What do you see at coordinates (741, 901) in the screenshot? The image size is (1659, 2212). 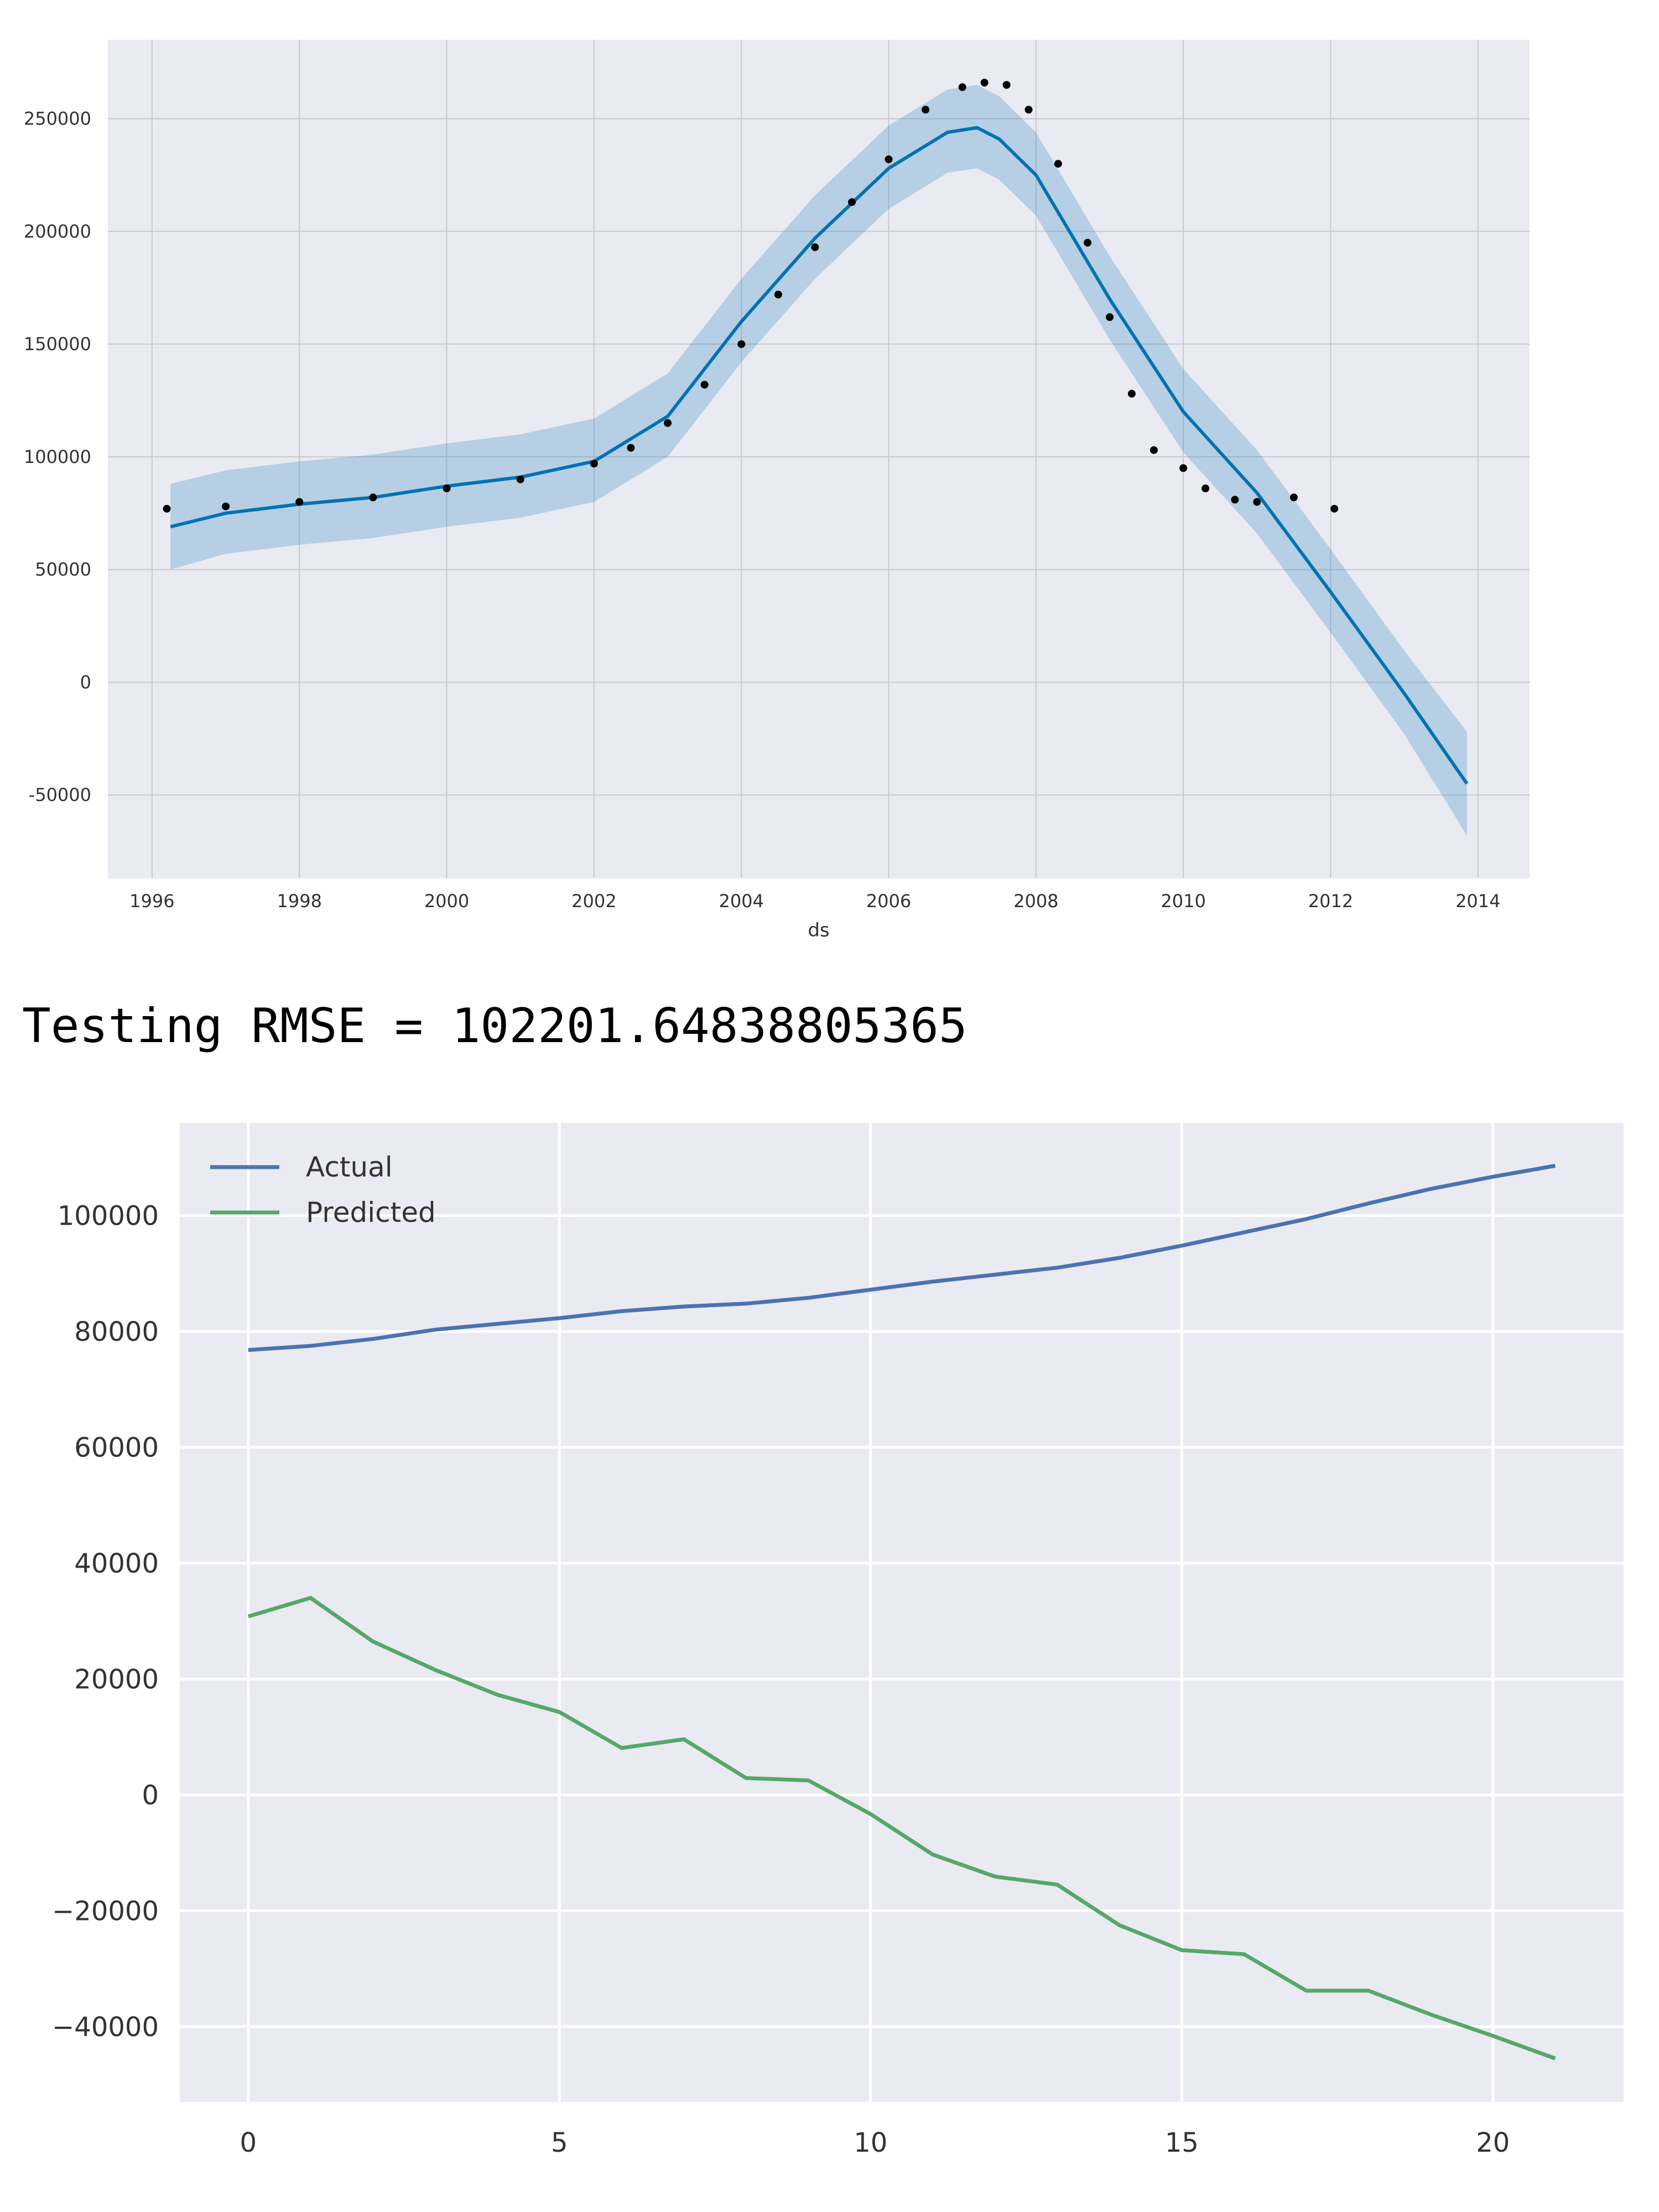 I see `x-tick-label: 2004` at bounding box center [741, 901].